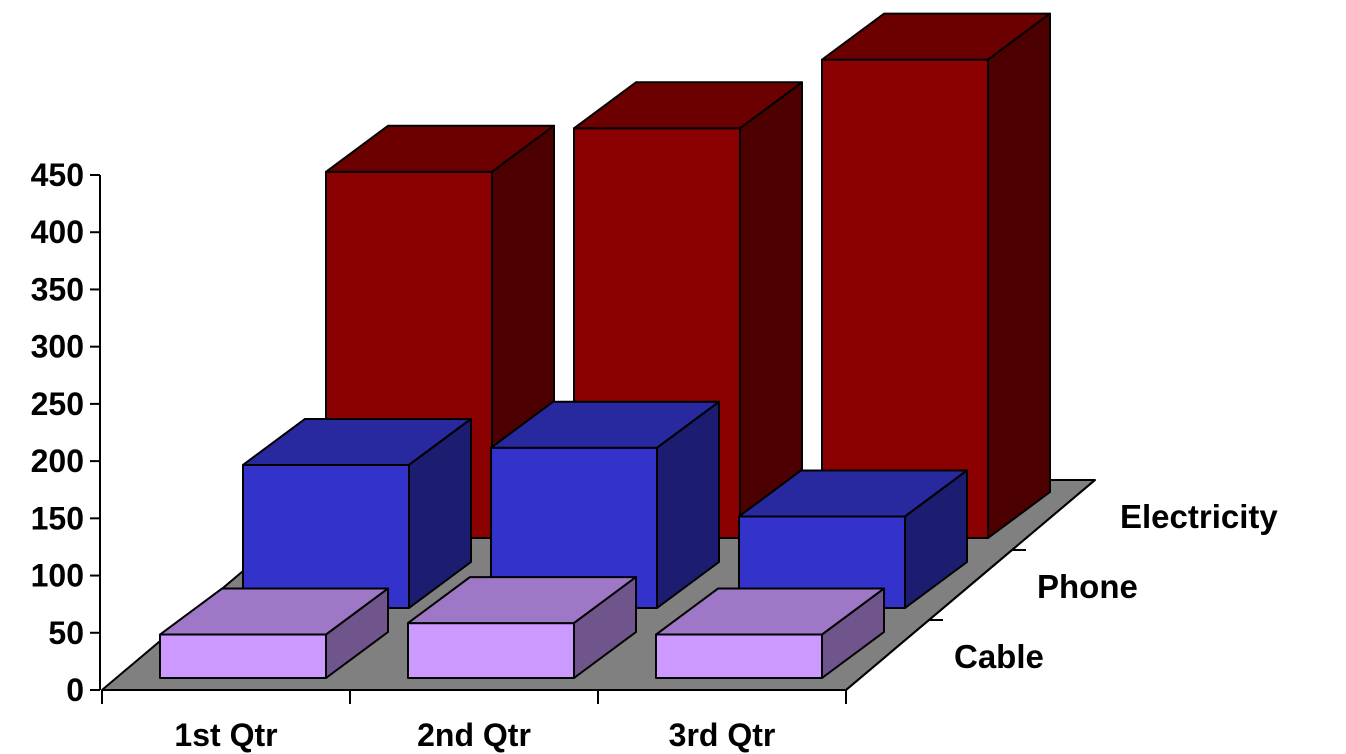 Image resolution: width=1346 pixels, height=754 pixels. Describe the element at coordinates (57, 175) in the screenshot. I see `y-tick-label: 450` at that location.